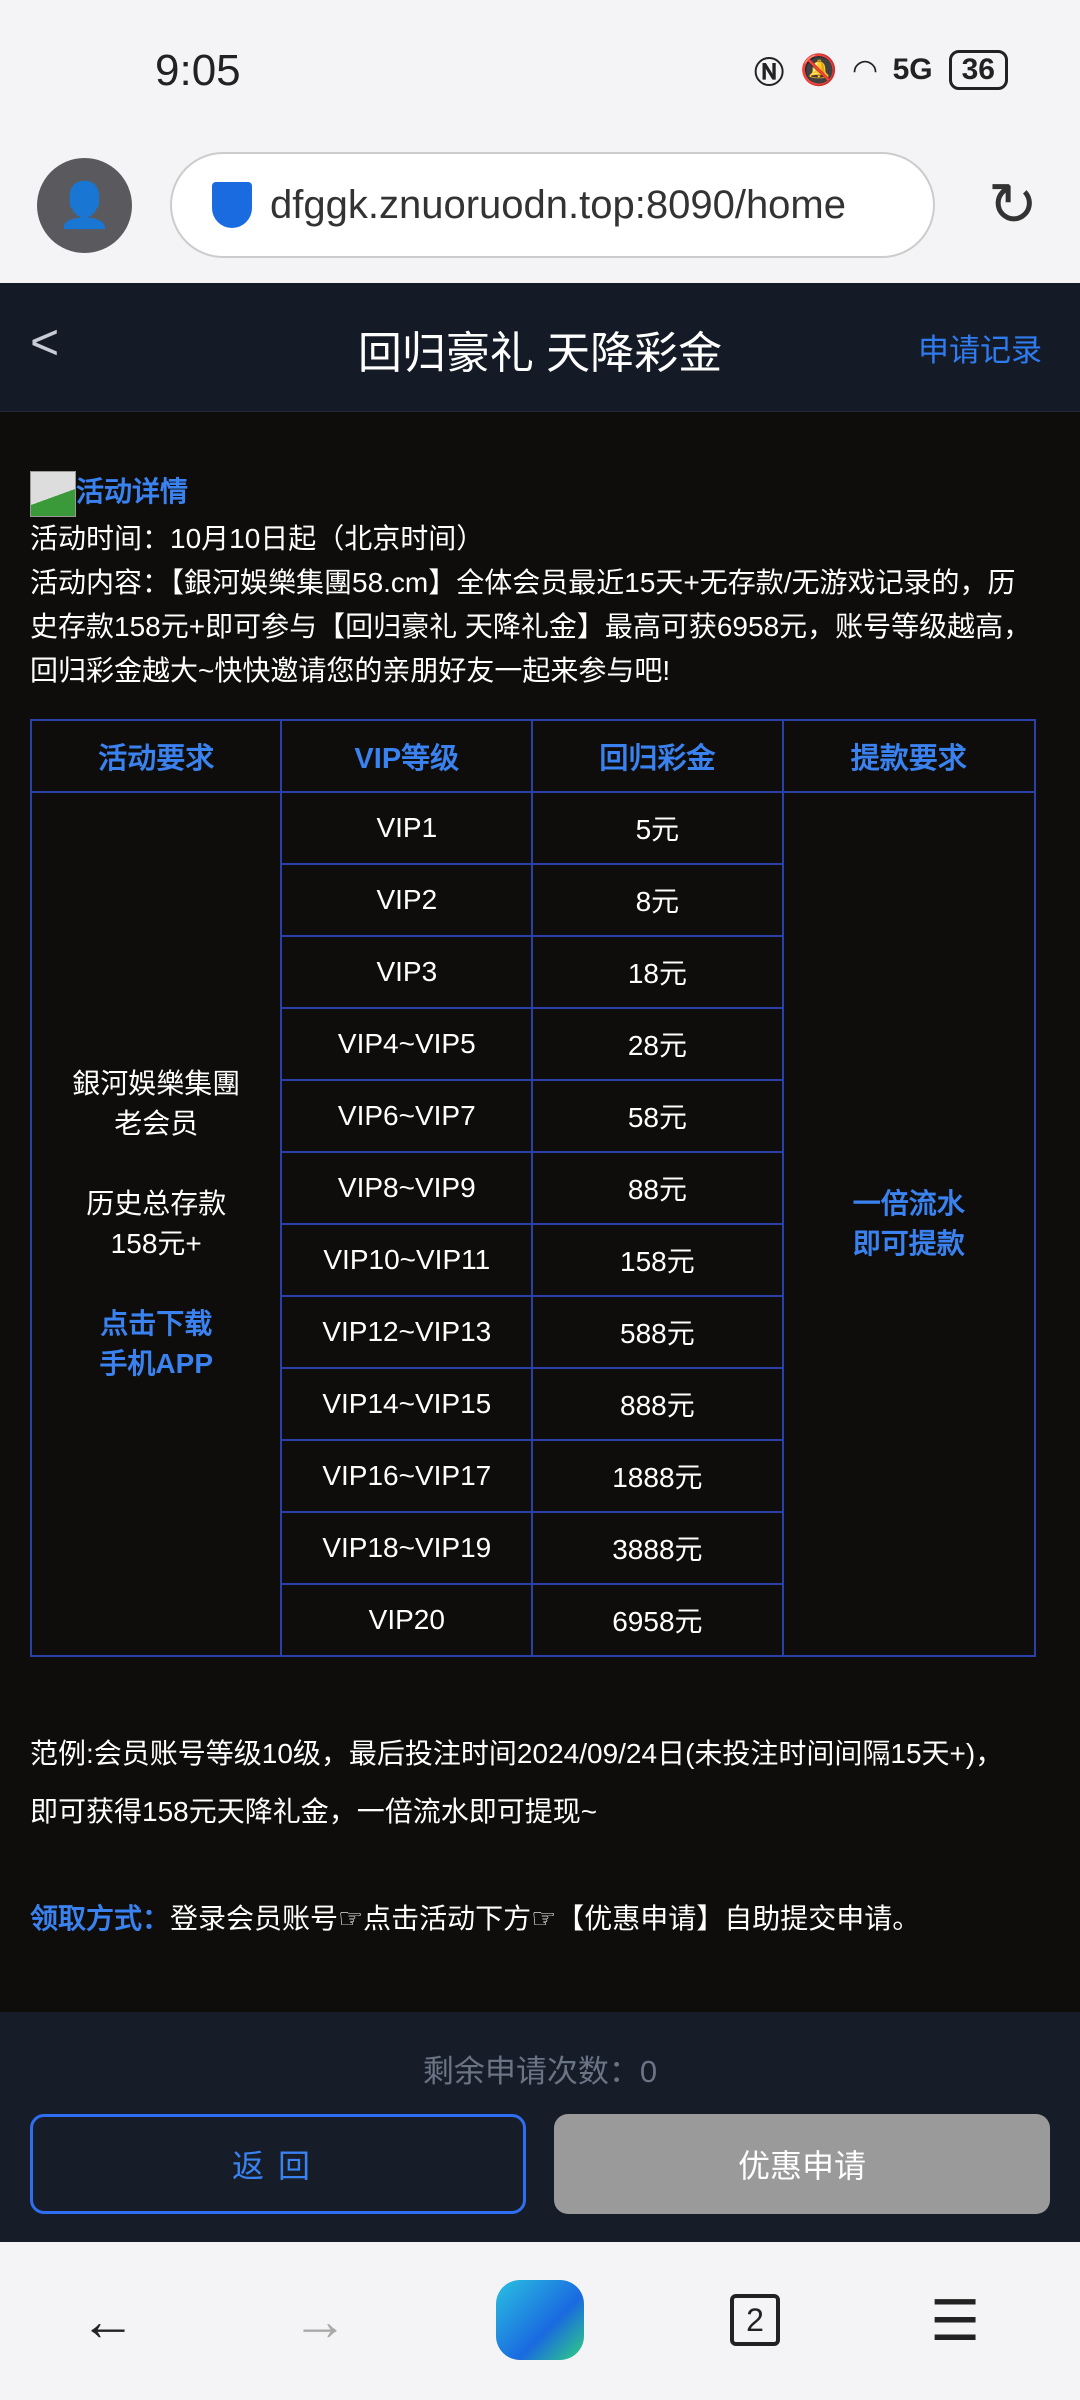 Image resolution: width=1080 pixels, height=2400 pixels. What do you see at coordinates (909, 756) in the screenshot?
I see `col-header: 提款要求` at bounding box center [909, 756].